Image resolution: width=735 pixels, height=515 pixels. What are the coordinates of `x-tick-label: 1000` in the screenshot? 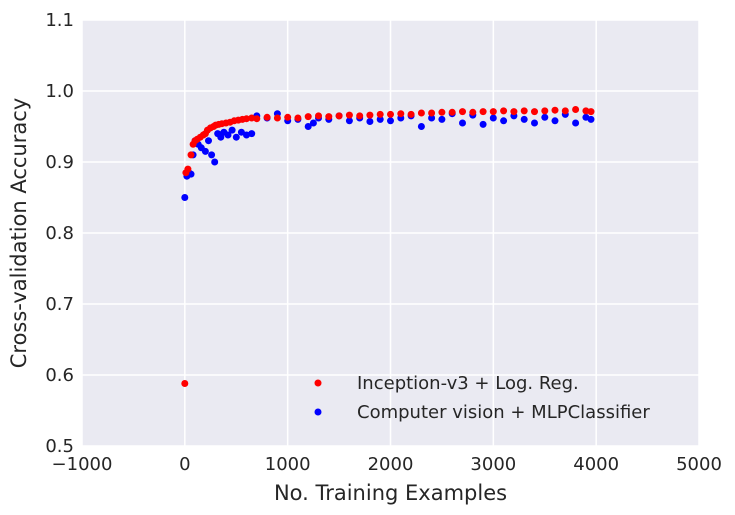 It's located at (288, 464).